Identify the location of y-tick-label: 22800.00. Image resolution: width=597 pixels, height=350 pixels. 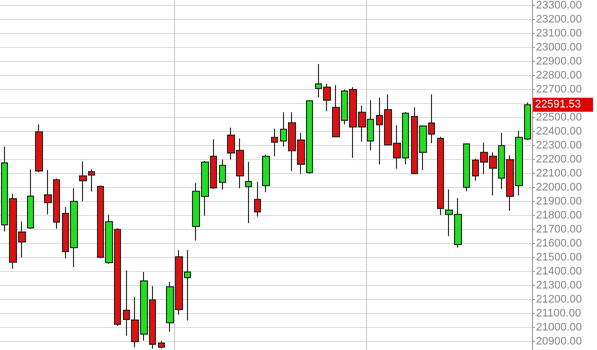
(559, 76).